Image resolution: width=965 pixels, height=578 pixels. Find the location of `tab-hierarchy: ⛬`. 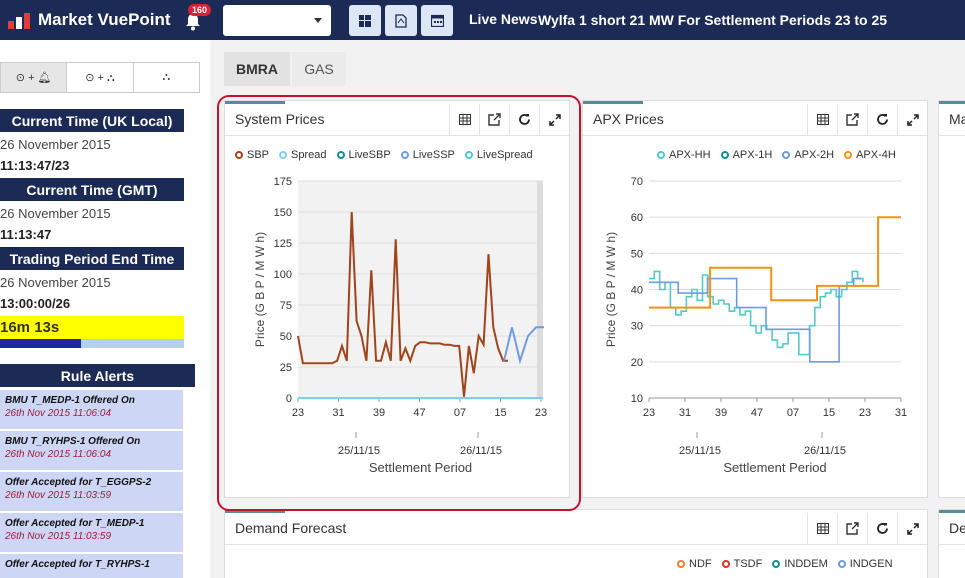

tab-hierarchy: ⛬ is located at coordinates (166, 77).